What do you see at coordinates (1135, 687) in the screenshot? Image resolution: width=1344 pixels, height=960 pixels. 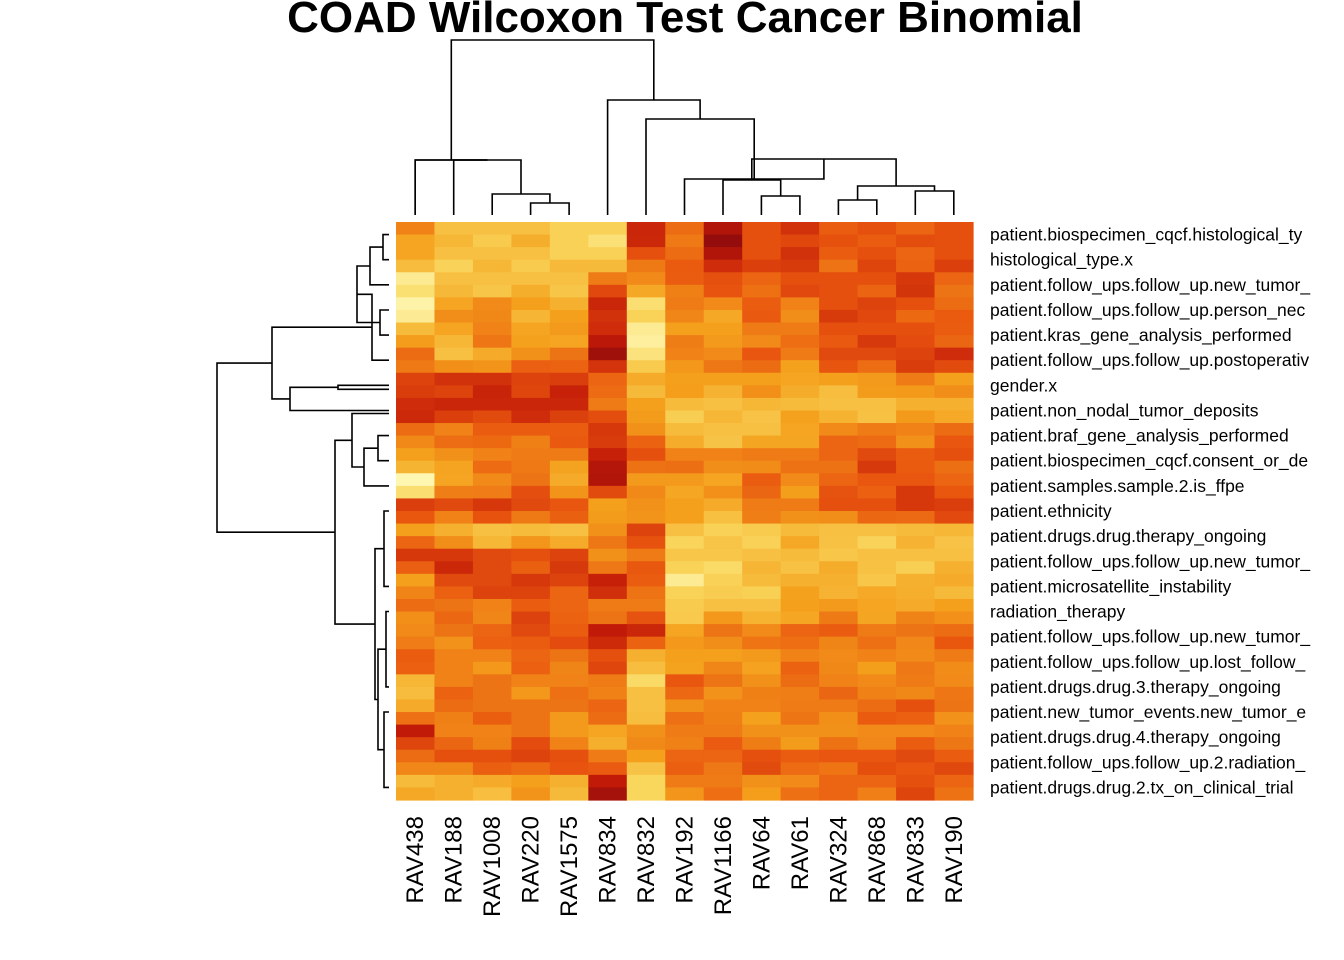 I see `row-label: patient.drugs.drug.3.therapy_ongoing` at bounding box center [1135, 687].